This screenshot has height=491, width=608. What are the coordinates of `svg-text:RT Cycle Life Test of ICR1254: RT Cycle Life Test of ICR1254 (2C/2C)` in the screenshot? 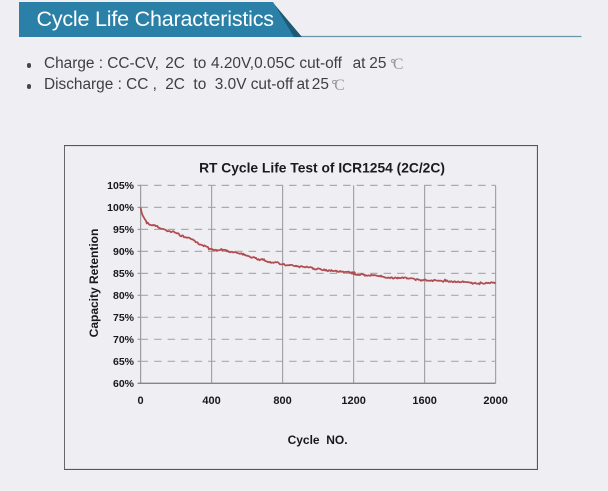 It's located at (322, 168).